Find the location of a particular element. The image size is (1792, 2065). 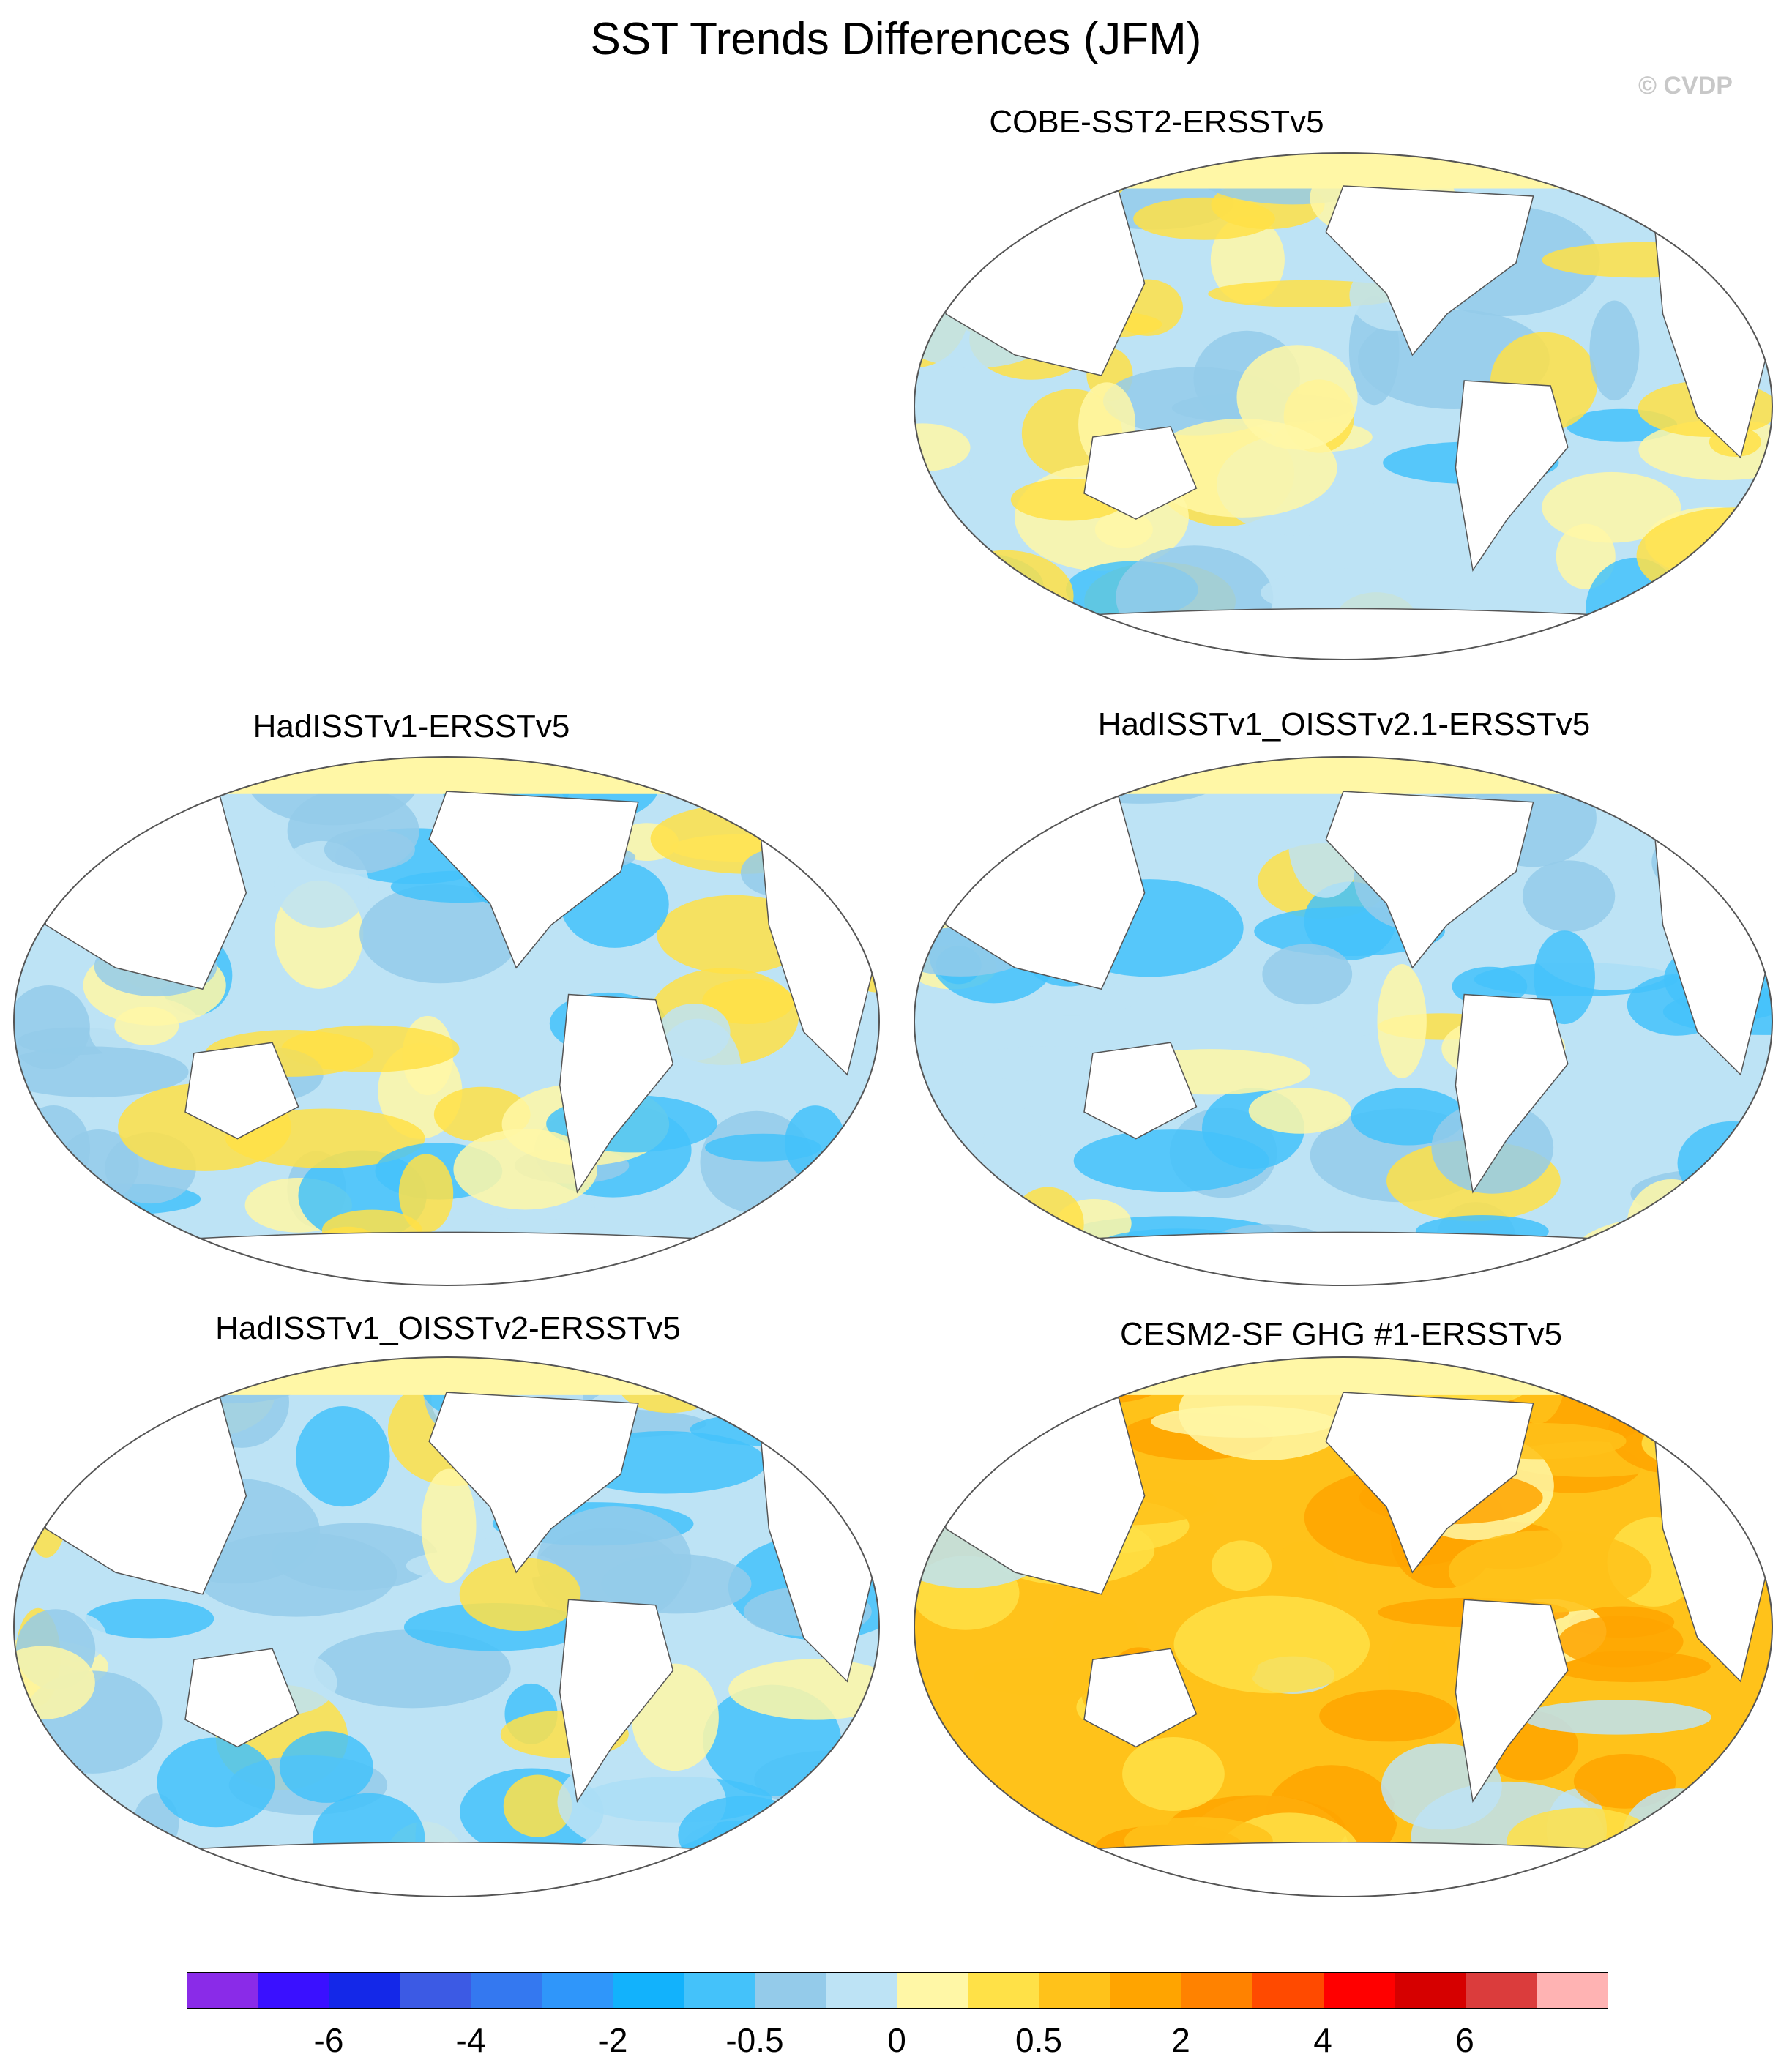

credit-watermark: © CVDP is located at coordinates (1685, 86).